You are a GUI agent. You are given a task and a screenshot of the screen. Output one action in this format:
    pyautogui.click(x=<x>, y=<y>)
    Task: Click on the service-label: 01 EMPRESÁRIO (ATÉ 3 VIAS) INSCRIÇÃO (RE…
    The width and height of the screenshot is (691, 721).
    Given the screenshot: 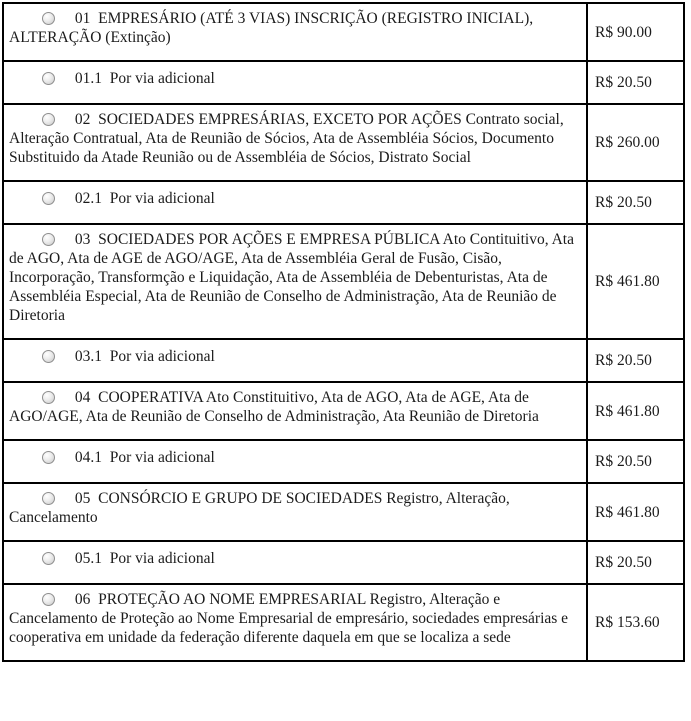 What is the action you would take?
    pyautogui.click(x=271, y=28)
    